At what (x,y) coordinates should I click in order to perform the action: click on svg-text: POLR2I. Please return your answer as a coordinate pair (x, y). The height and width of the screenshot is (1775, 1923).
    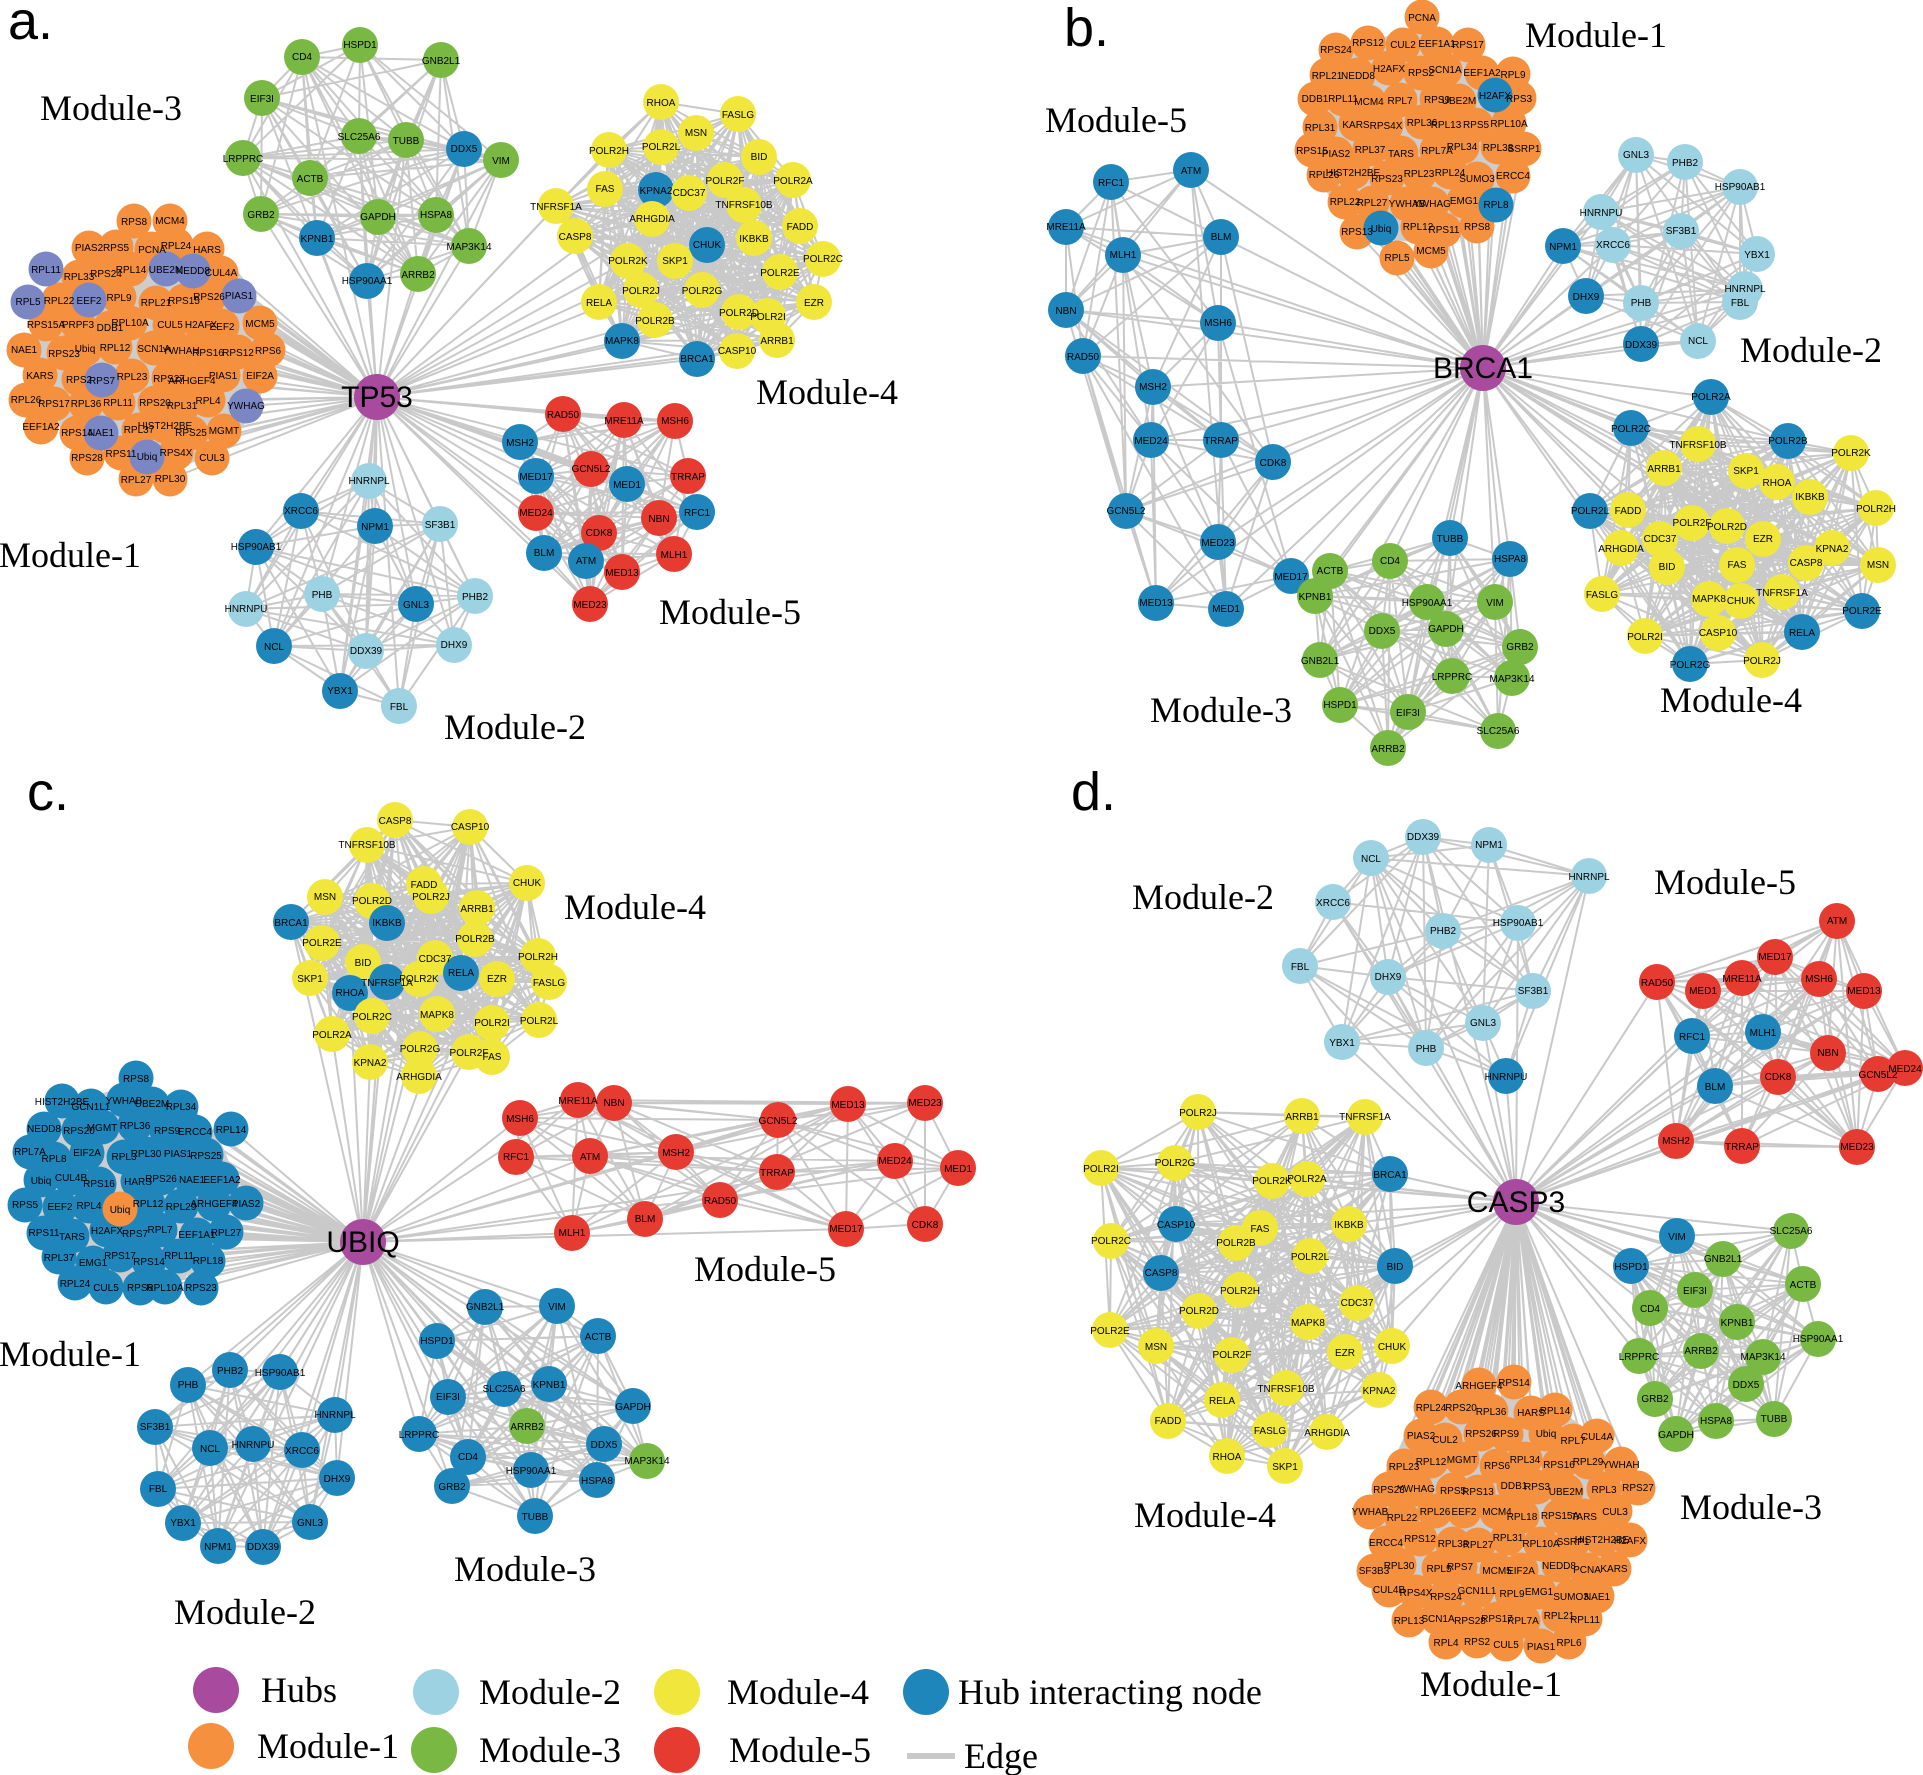
    Looking at the image, I should click on (1101, 1169).